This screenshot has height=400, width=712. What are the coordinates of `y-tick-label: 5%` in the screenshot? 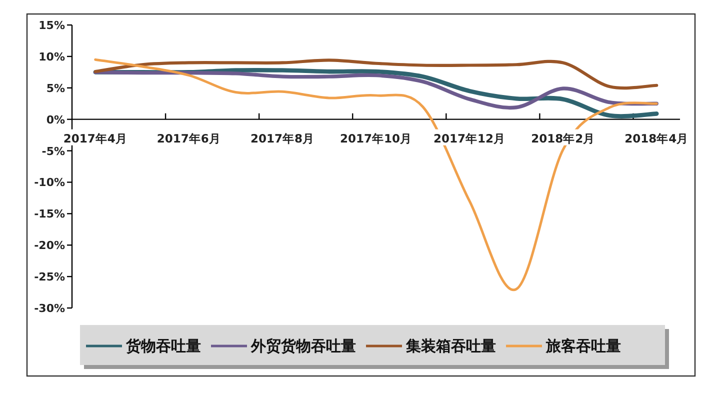 It's located at (55, 88).